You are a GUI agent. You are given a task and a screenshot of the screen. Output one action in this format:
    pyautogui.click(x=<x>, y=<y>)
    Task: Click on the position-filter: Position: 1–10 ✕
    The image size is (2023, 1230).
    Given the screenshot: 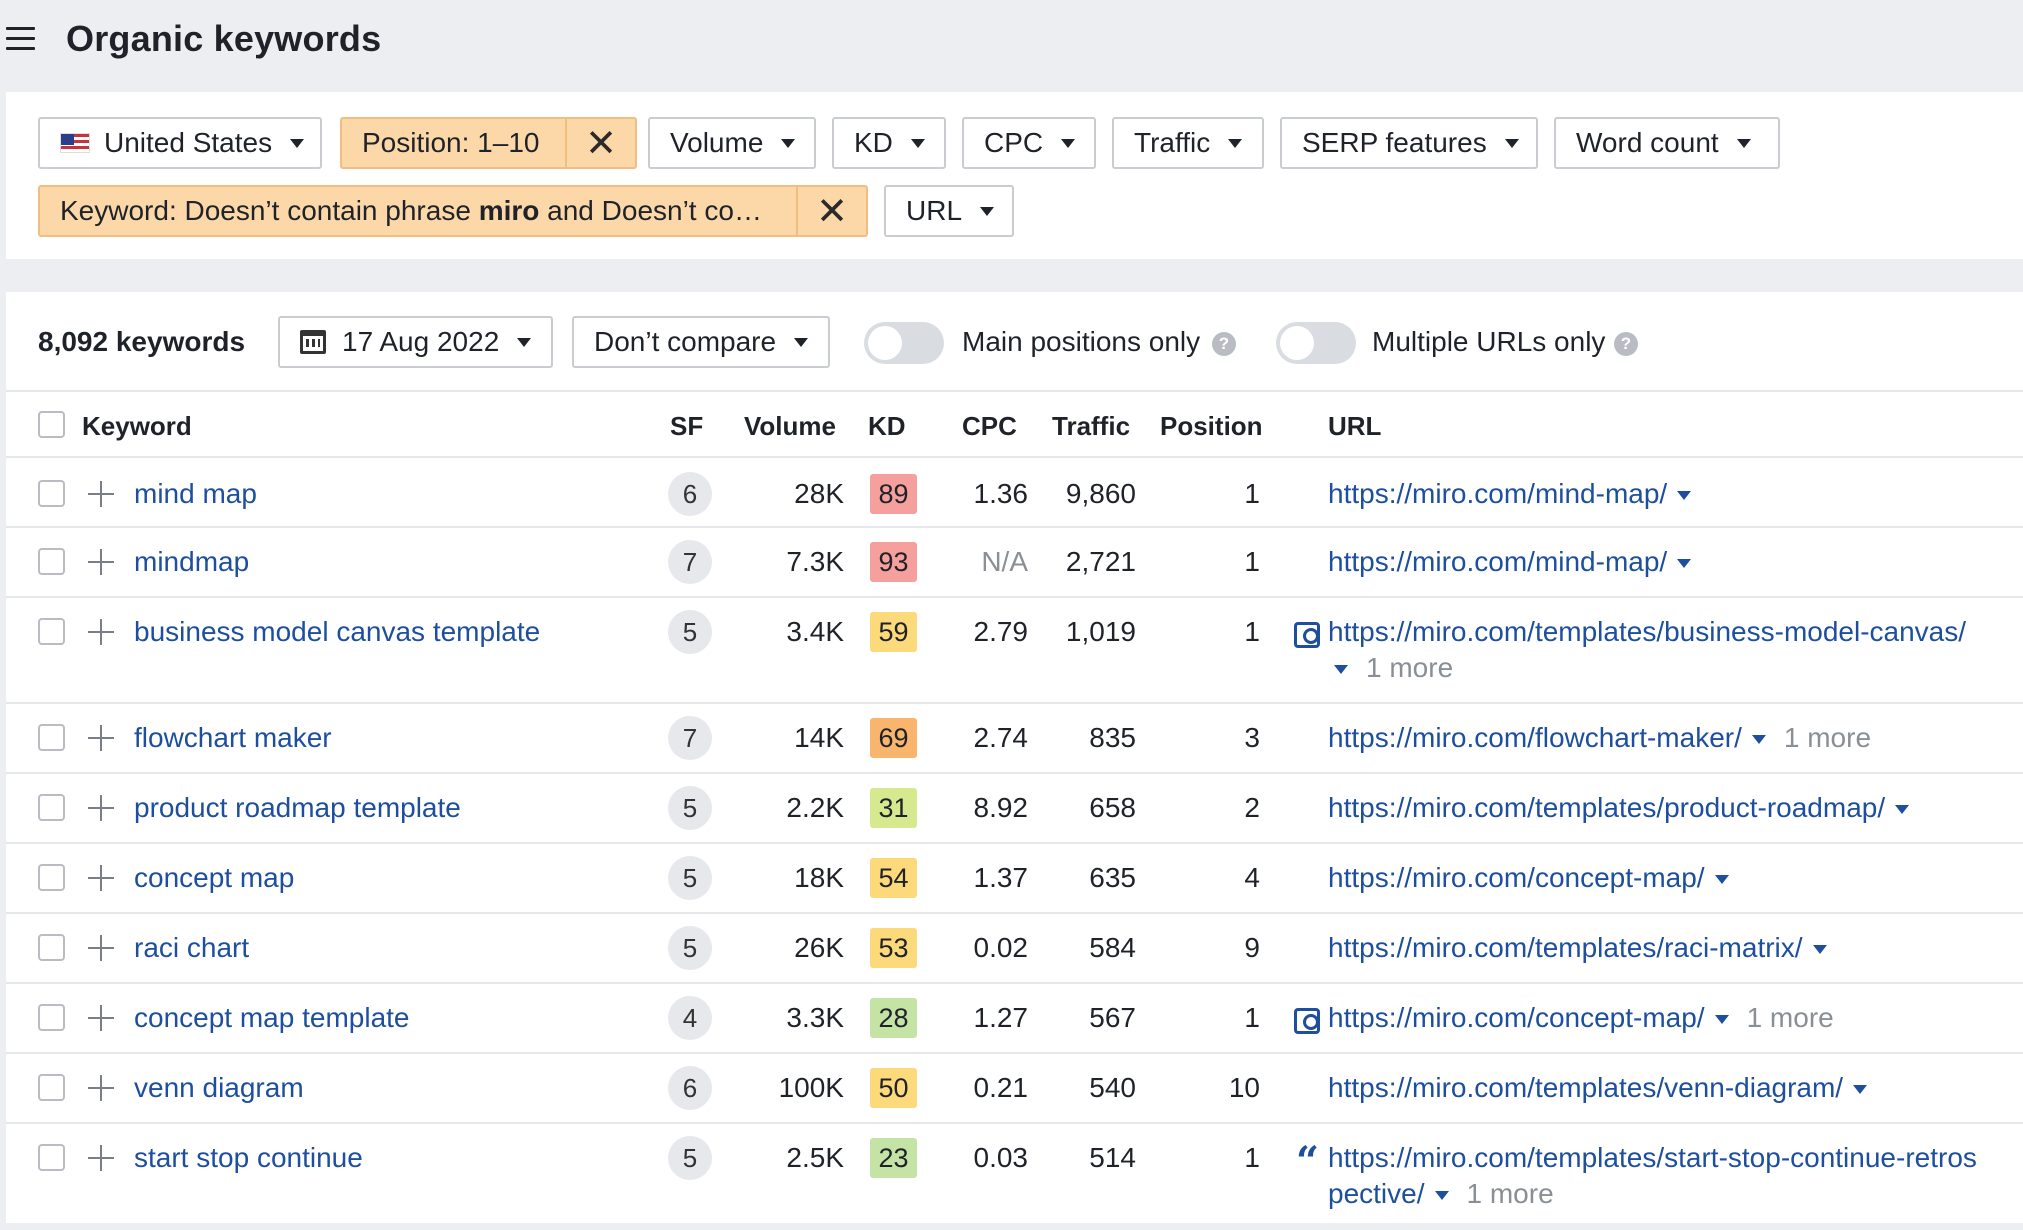 What is the action you would take?
    pyautogui.click(x=488, y=143)
    